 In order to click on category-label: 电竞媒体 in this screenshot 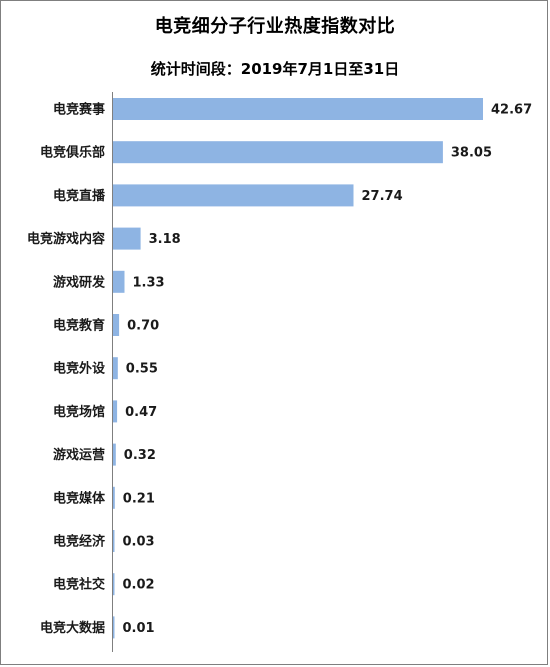, I will do `click(79, 498)`.